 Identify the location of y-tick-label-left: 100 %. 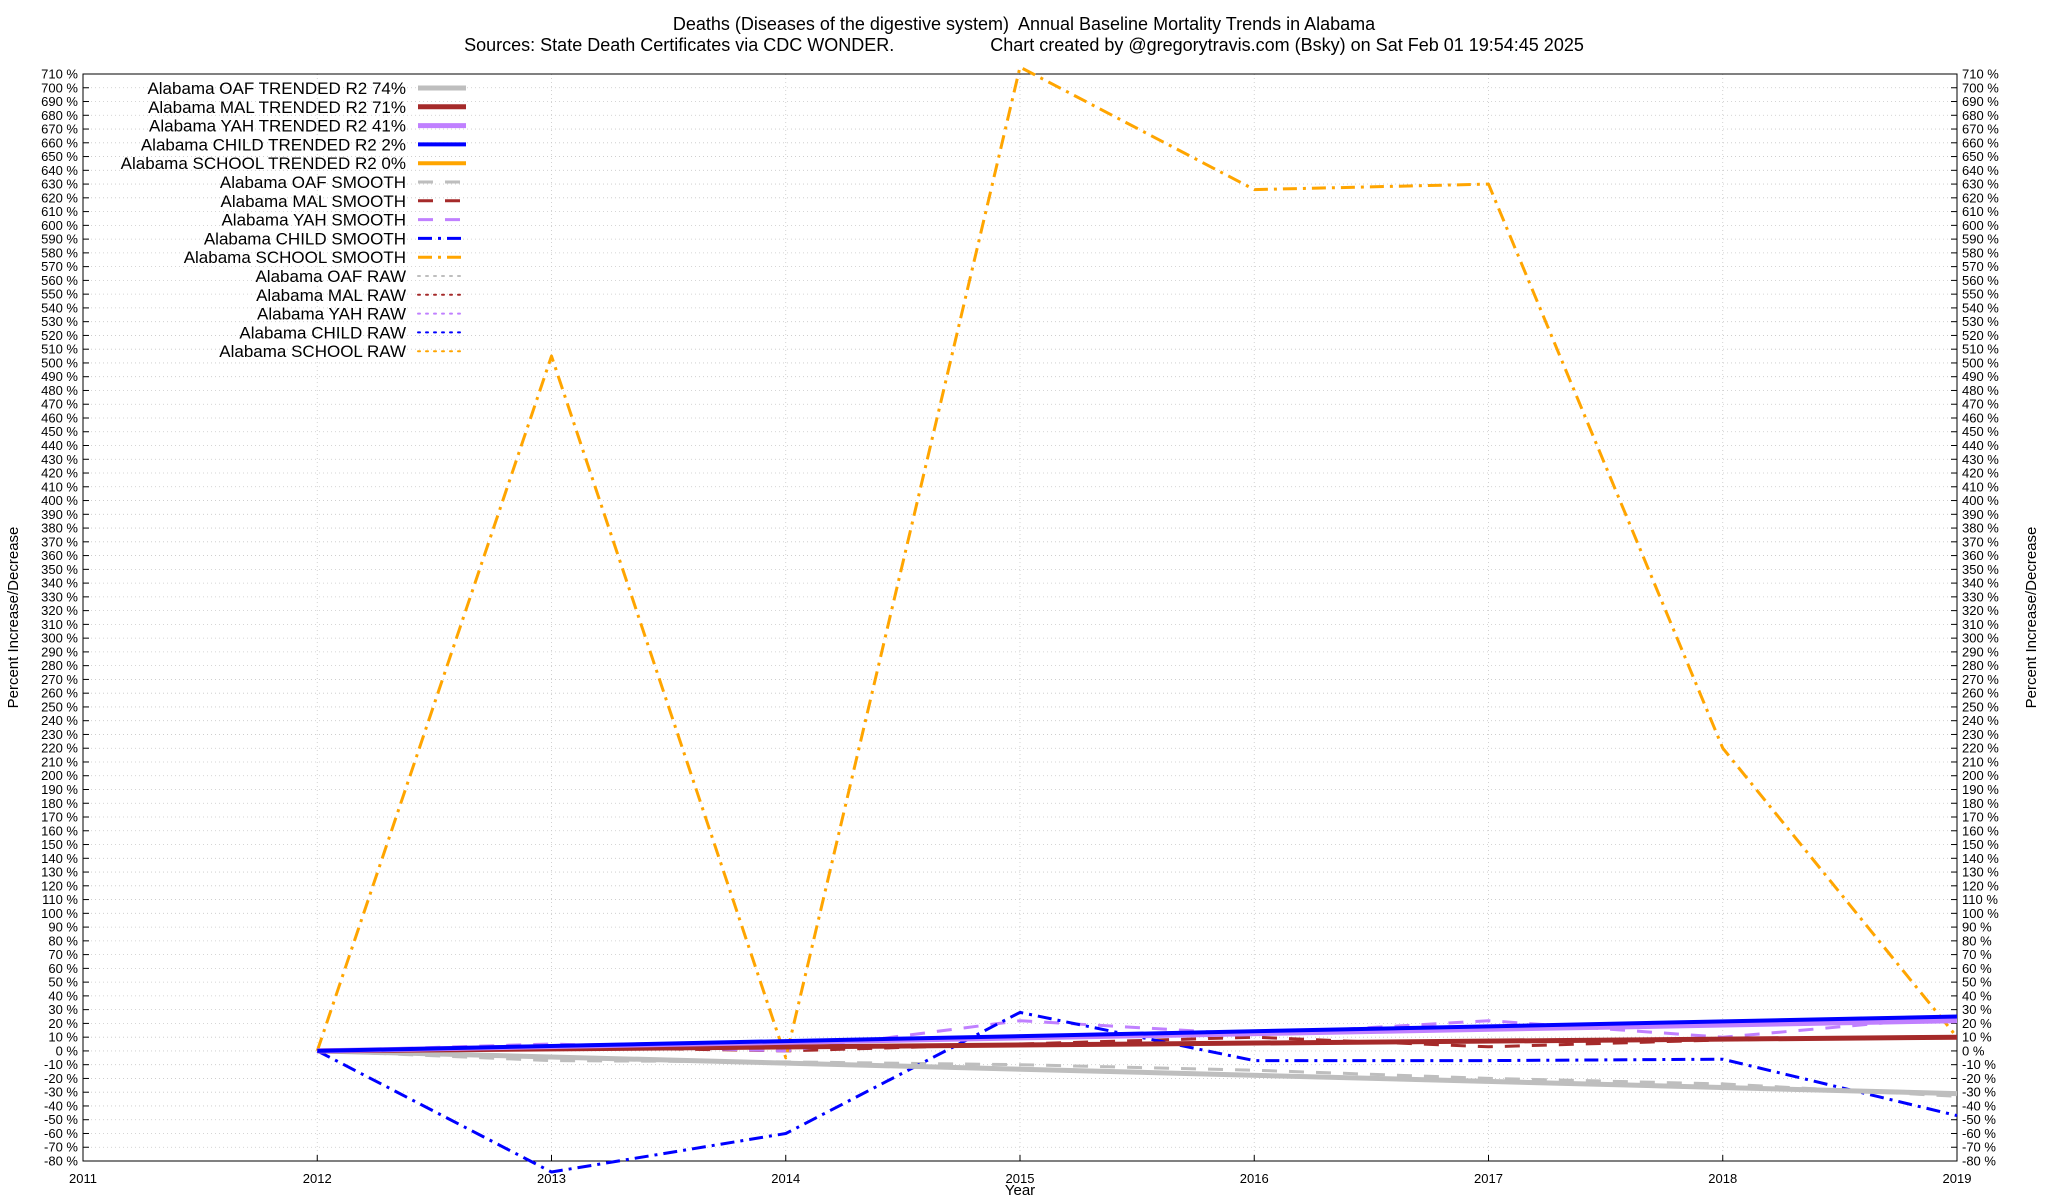
(59, 913).